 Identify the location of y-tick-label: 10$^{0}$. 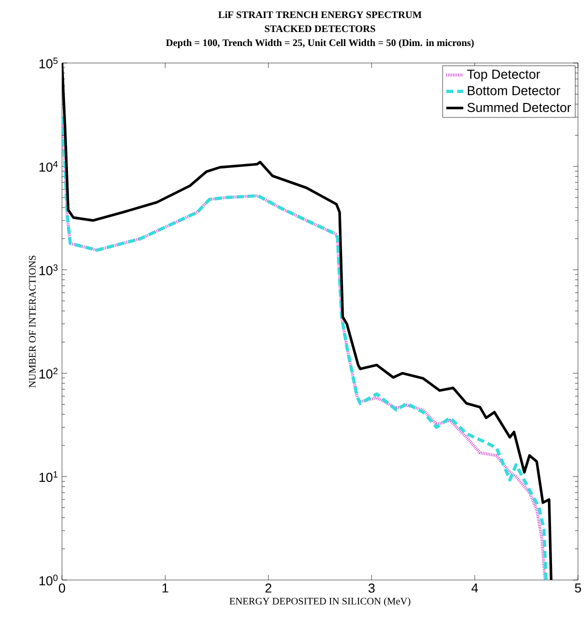
(49, 580).